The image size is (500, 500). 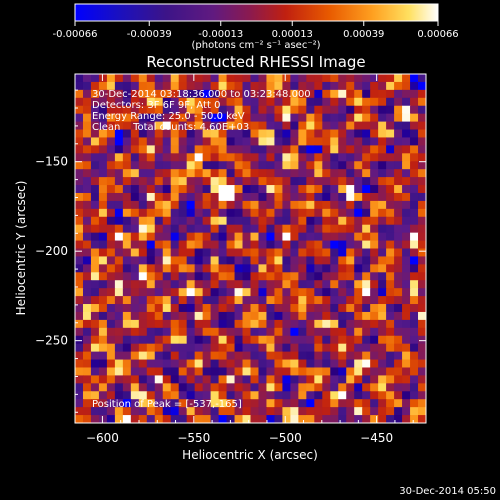 I want to click on colorbar-unit-label: (photons cm⁻² s⁻¹ asec⁻²), so click(x=255, y=45).